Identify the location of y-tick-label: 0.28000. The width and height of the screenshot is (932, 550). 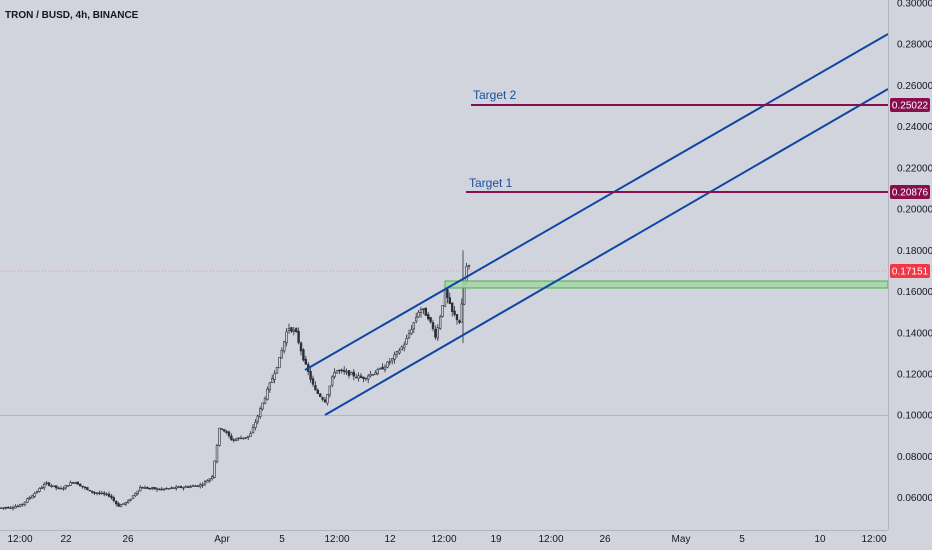
(914, 45).